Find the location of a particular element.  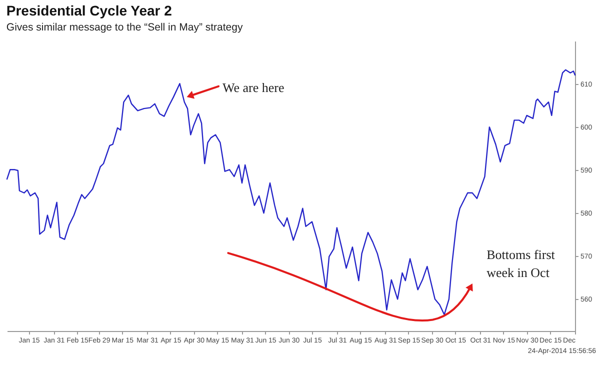

annotation: We are here is located at coordinates (253, 88).